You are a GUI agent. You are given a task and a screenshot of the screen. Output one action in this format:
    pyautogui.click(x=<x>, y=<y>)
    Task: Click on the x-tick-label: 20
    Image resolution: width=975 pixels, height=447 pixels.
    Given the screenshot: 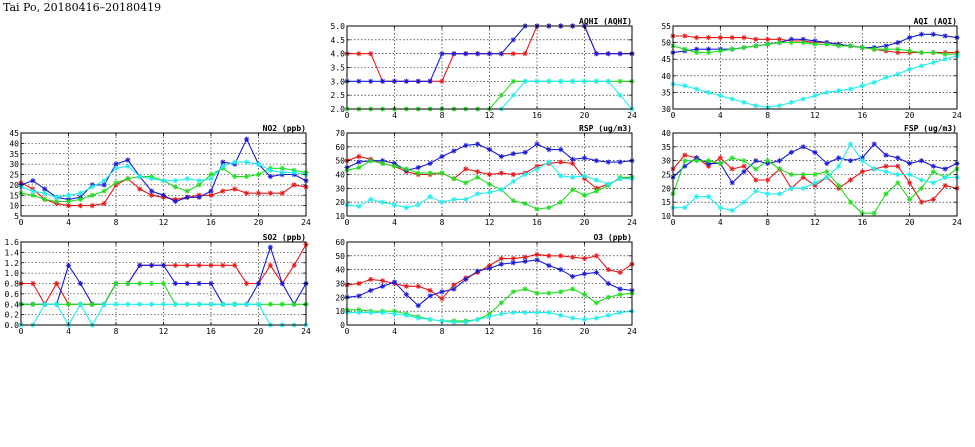 What is the action you would take?
    pyautogui.click(x=585, y=222)
    